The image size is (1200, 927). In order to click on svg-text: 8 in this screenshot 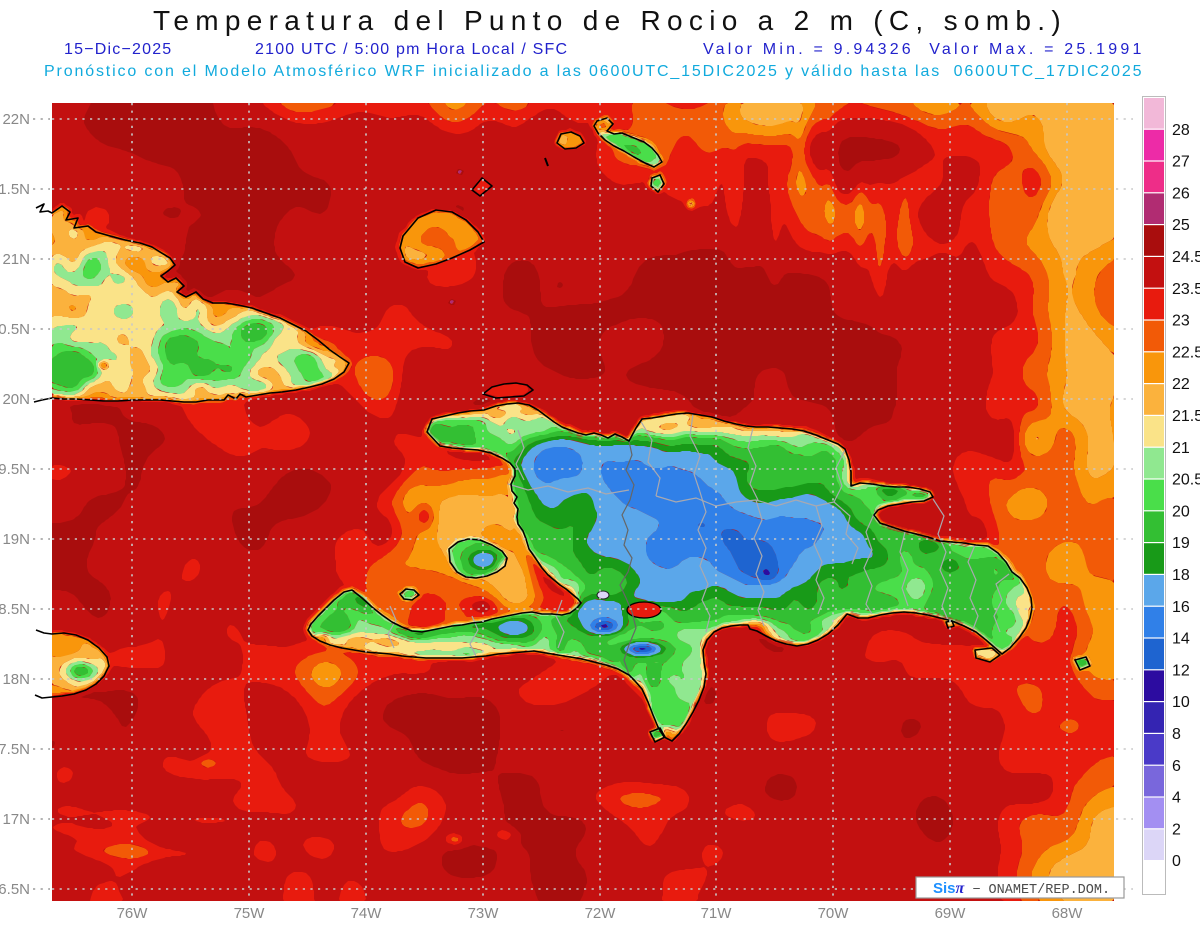, I will do `click(1176, 734)`.